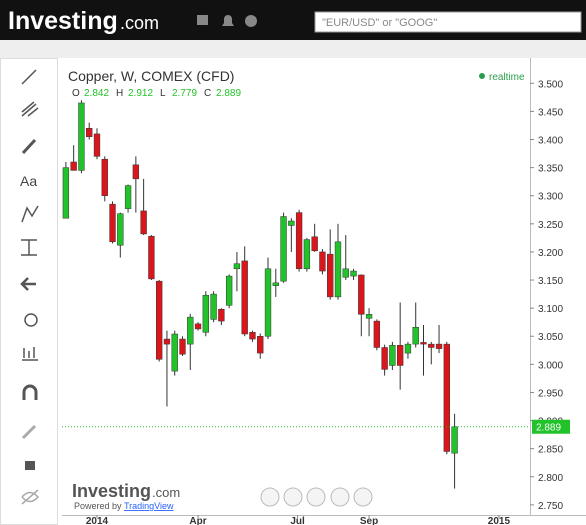  I want to click on briefcase-icon, so click(202, 20).